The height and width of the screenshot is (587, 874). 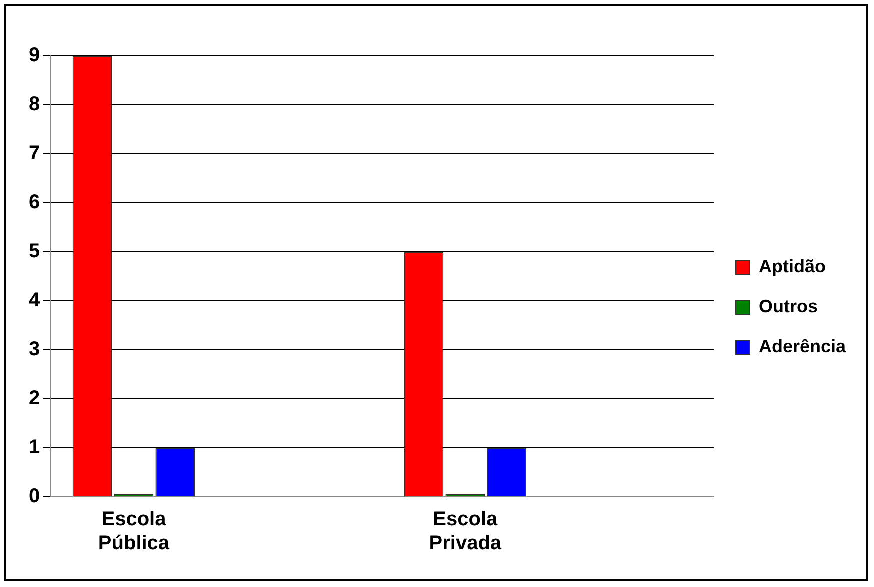 What do you see at coordinates (34, 251) in the screenshot?
I see `y-tick-label: 5` at bounding box center [34, 251].